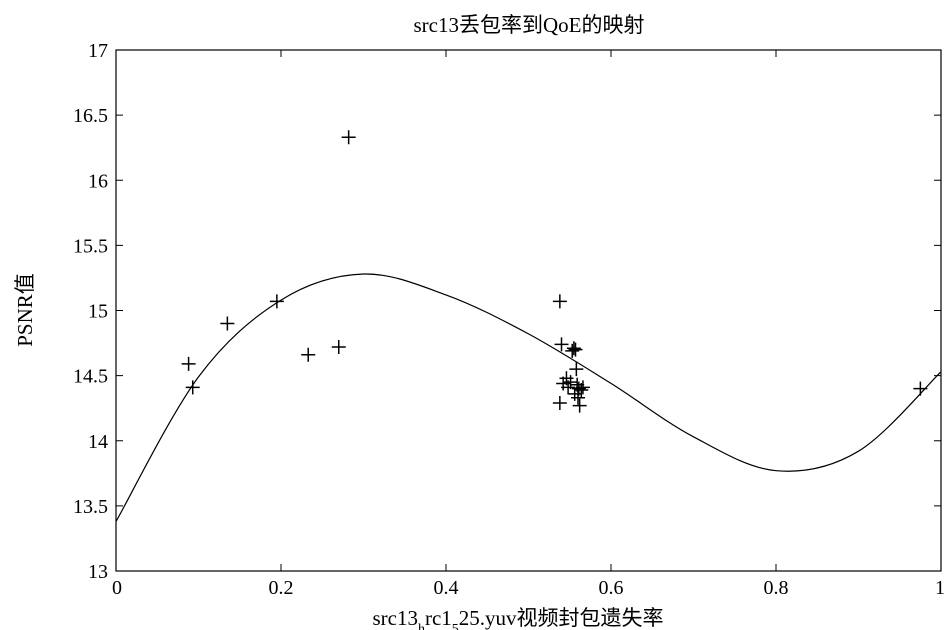 This screenshot has height=630, width=945. Describe the element at coordinates (776, 588) in the screenshot. I see `x-tick-label: 0.8` at that location.